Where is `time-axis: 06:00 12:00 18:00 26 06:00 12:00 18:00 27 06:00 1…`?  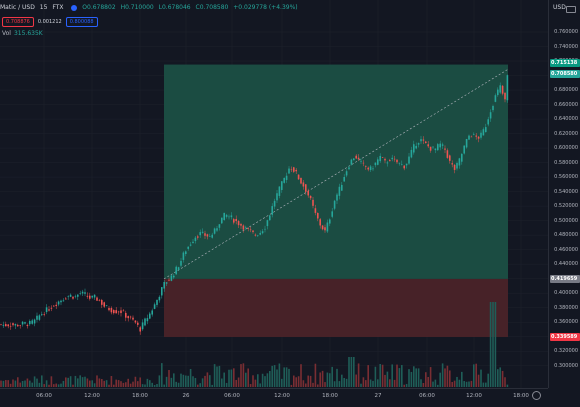
time-axis: 06:00 12:00 18:00 26 06:00 12:00 18:00 27 06:00 1… is located at coordinates (274, 397).